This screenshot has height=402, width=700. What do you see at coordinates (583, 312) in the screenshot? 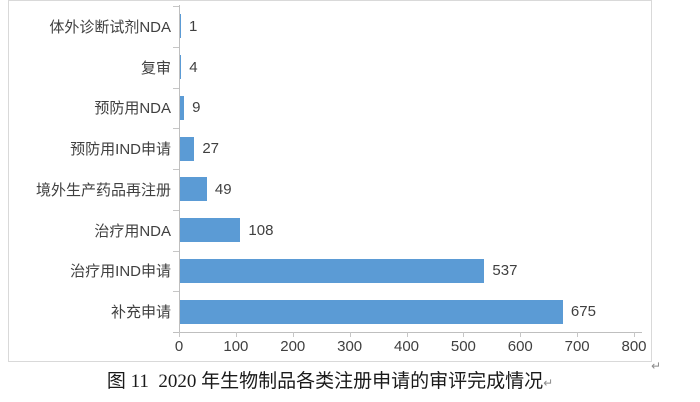
I see `bar-value-label: 675` at bounding box center [583, 312].